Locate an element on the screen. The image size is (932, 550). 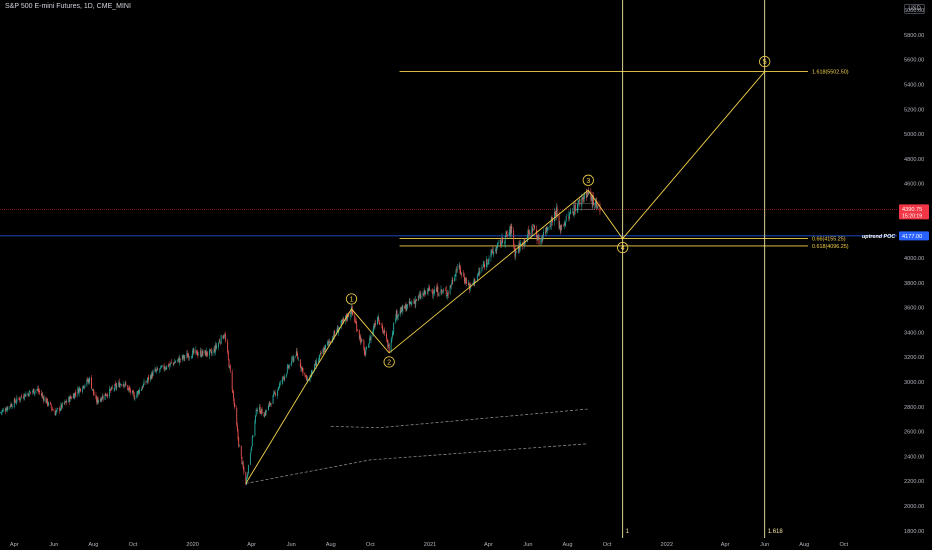
poc-price-badge is located at coordinates (914, 236).